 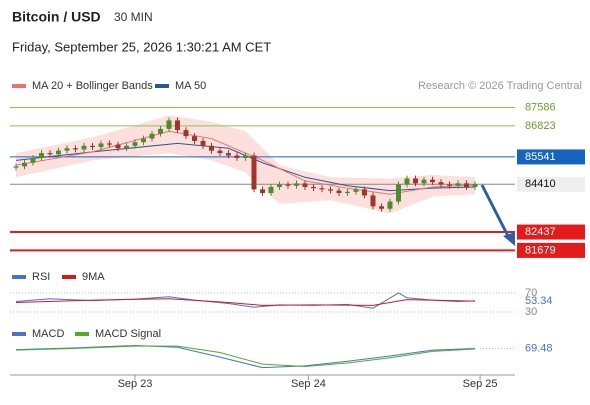 What do you see at coordinates (133, 17) in the screenshot?
I see `interval: 30 MIN` at bounding box center [133, 17].